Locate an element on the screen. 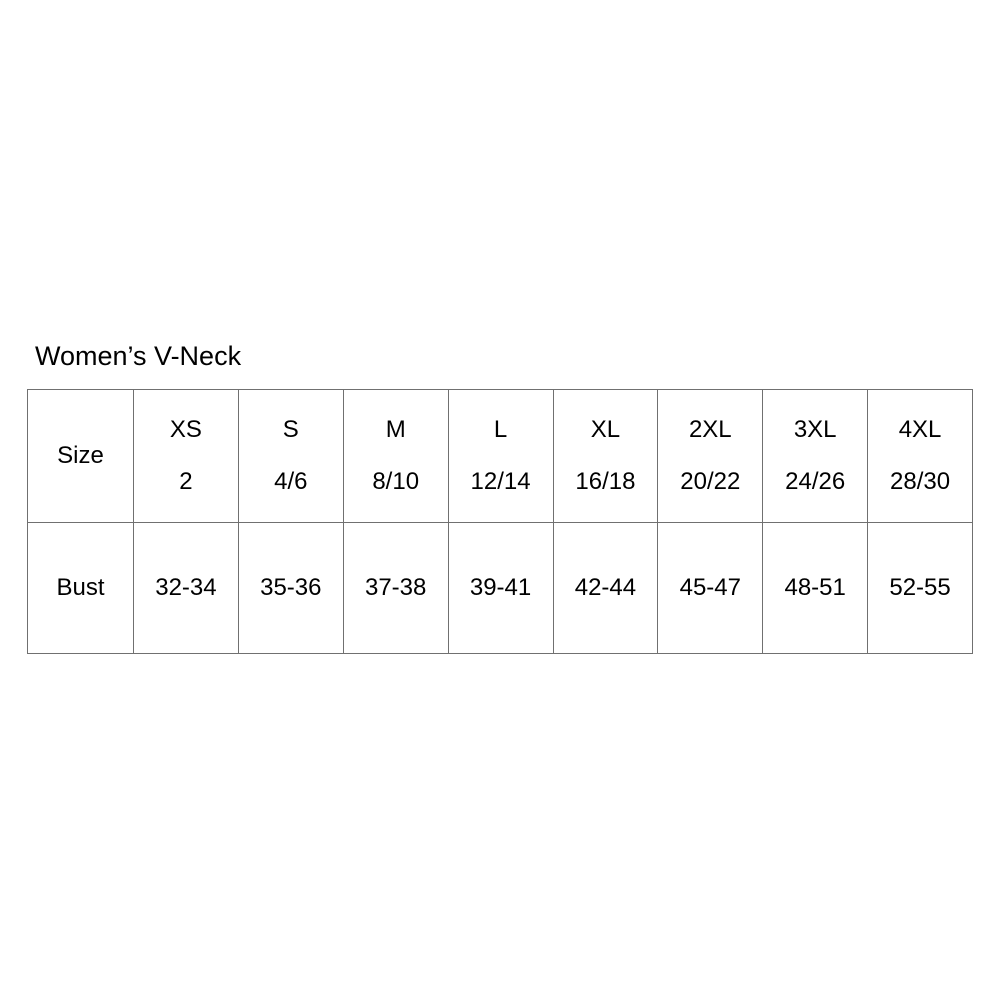 Image resolution: width=1000 pixels, height=1000 pixels. bust-value-cell: 35-36 is located at coordinates (290, 588).